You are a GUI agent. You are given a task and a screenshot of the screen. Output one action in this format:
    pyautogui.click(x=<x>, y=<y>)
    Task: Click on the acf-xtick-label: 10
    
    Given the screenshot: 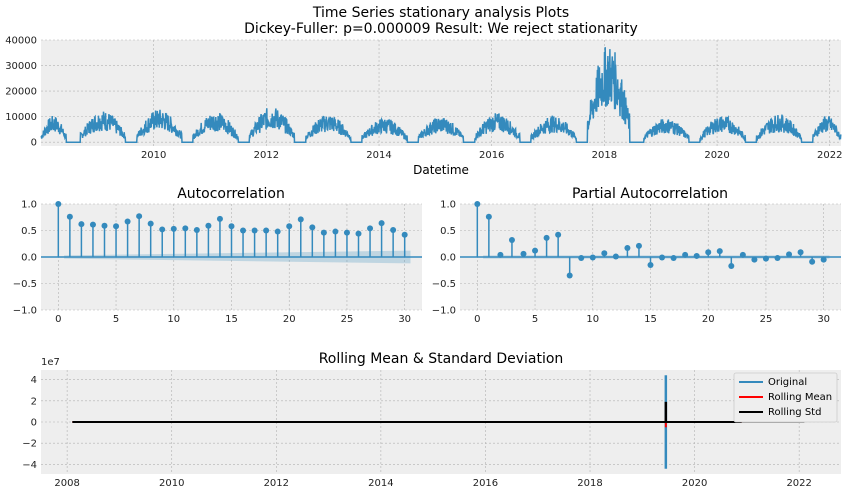 What is the action you would take?
    pyautogui.click(x=173, y=319)
    